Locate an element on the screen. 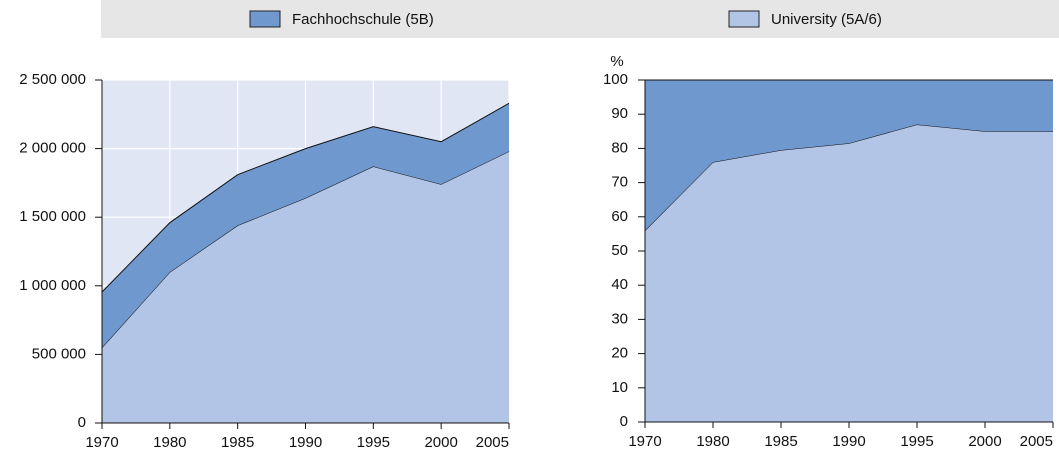 The height and width of the screenshot is (460, 1059). y-tick-label: 30 is located at coordinates (619, 318).